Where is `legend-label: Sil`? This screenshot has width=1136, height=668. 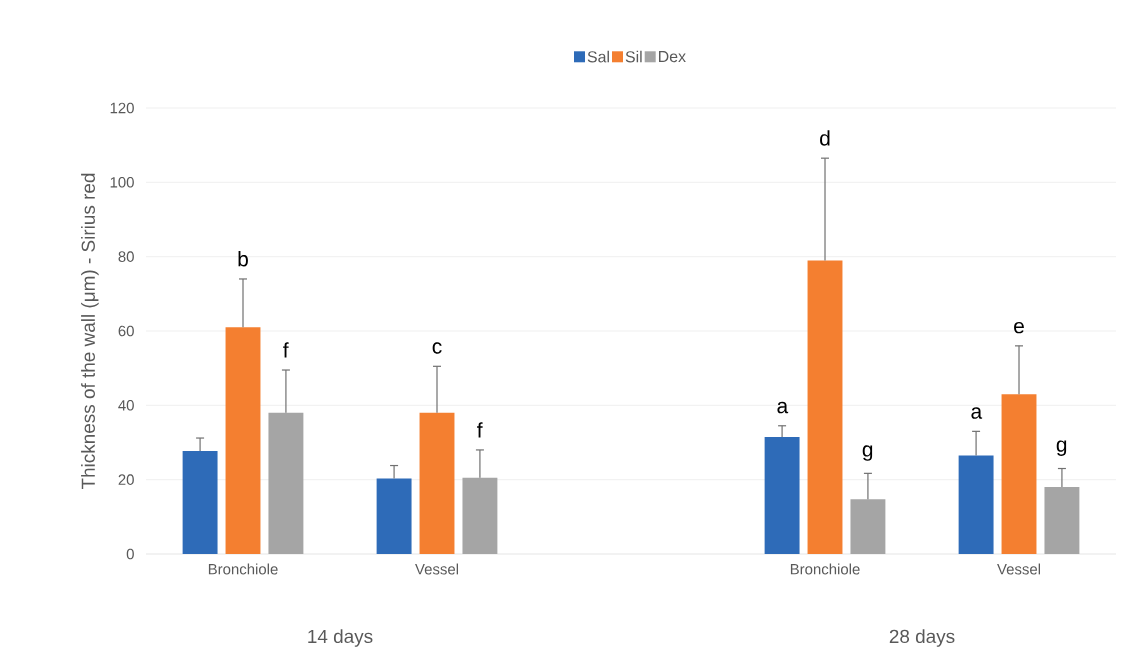 legend-label: Sil is located at coordinates (633, 56).